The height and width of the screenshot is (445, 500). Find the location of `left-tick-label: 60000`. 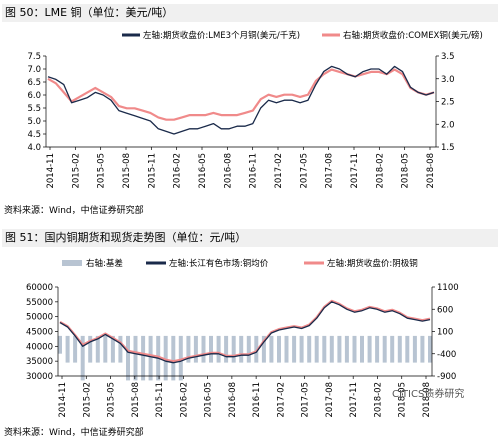

left-tick-label: 60000 is located at coordinates (39, 288).